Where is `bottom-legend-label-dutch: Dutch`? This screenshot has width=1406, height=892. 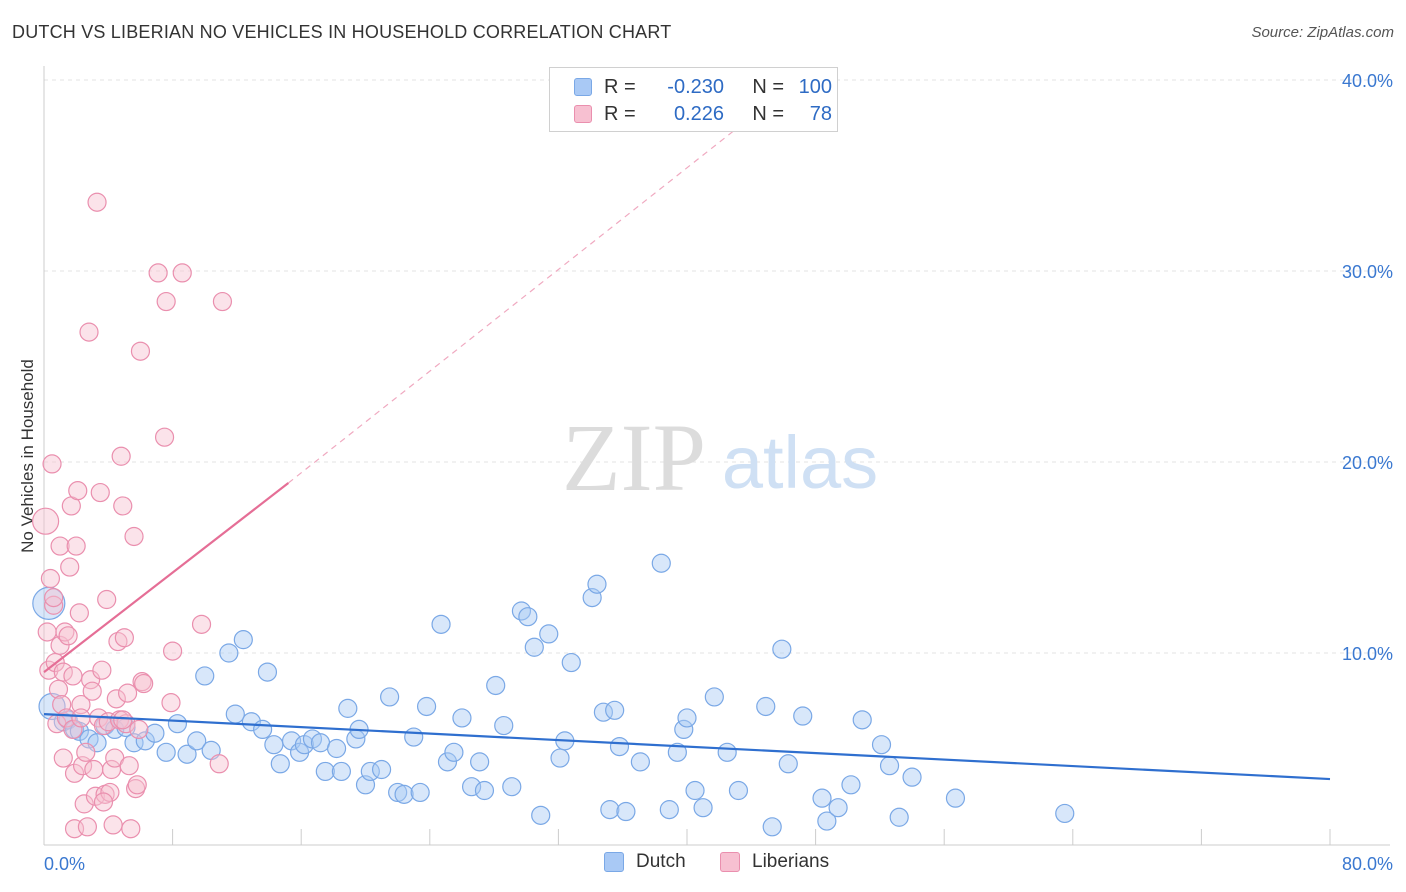
bottom-legend-label-dutch: Dutch is located at coordinates (661, 861).